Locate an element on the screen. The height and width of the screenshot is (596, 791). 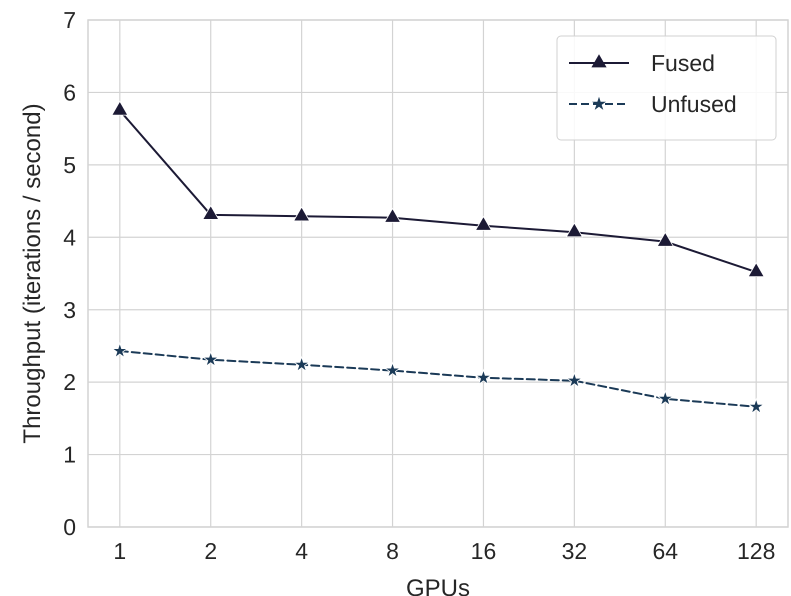
x-tick-label: 2 is located at coordinates (211, 551).